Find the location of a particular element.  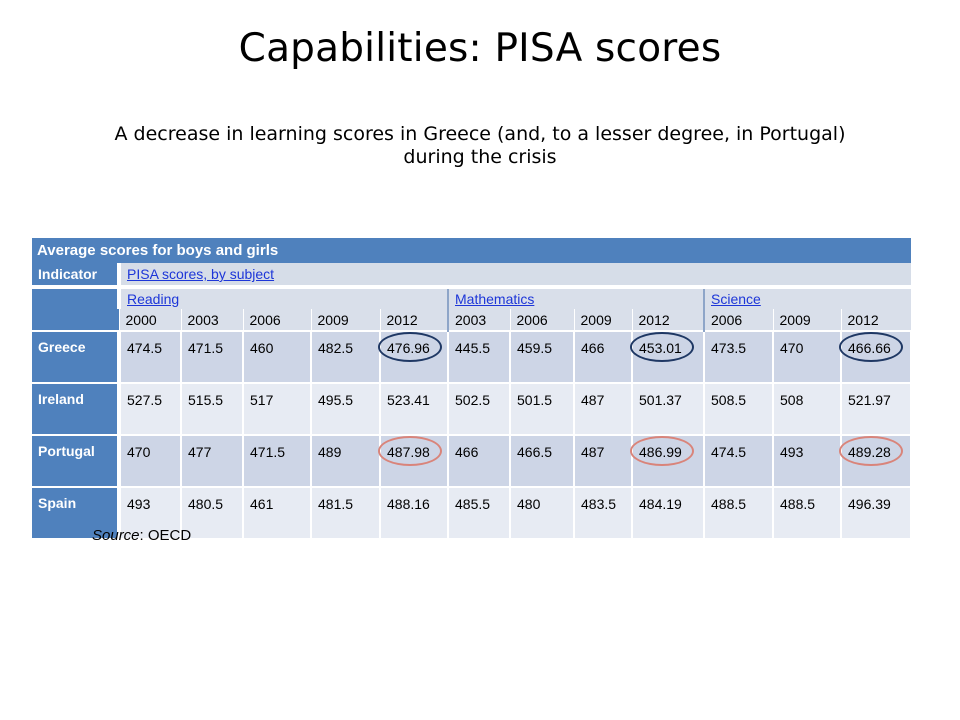

highlighted-score: 487.98 is located at coordinates (410, 451).